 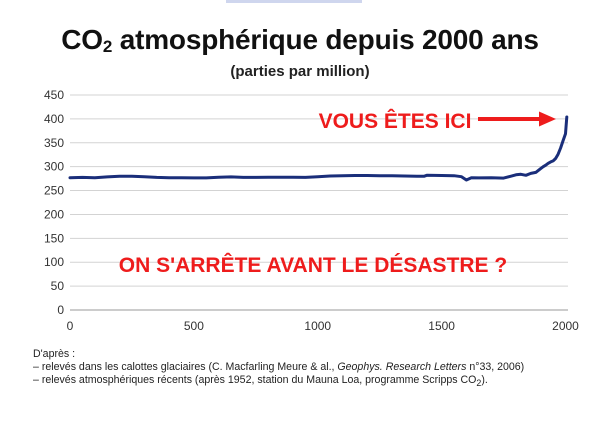 I want to click on y-tick-label-350: 350, so click(x=54, y=143).